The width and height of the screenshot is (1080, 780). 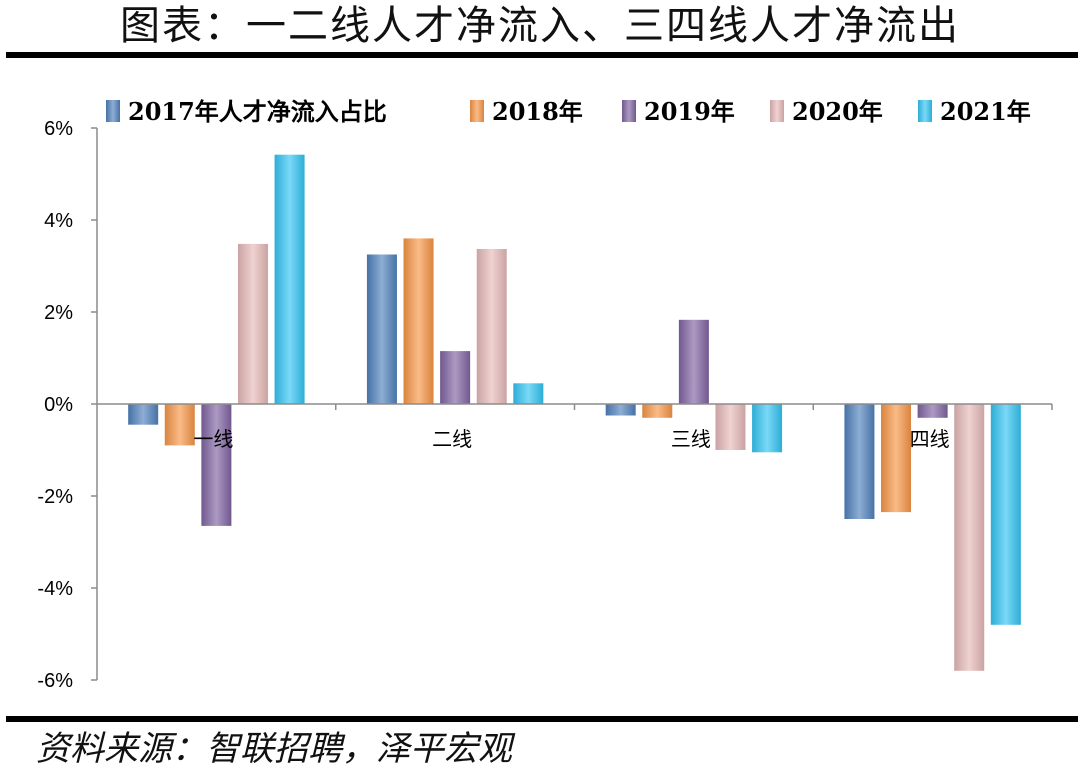 What do you see at coordinates (691, 439) in the screenshot?
I see `x-category-label: 三线` at bounding box center [691, 439].